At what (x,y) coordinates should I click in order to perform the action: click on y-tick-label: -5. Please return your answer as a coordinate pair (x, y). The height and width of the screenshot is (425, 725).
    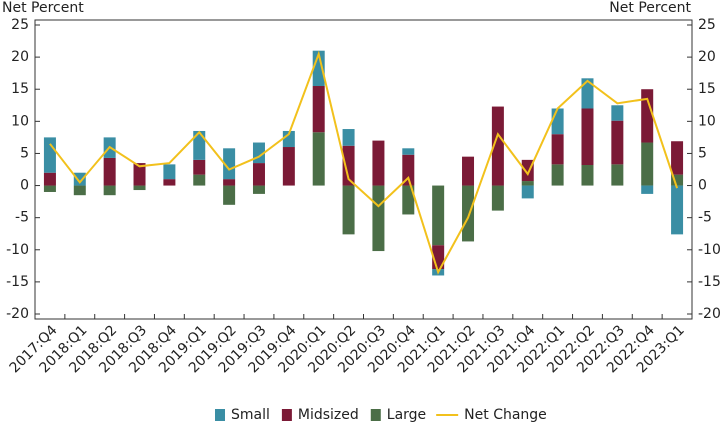
    Looking at the image, I should click on (22, 218).